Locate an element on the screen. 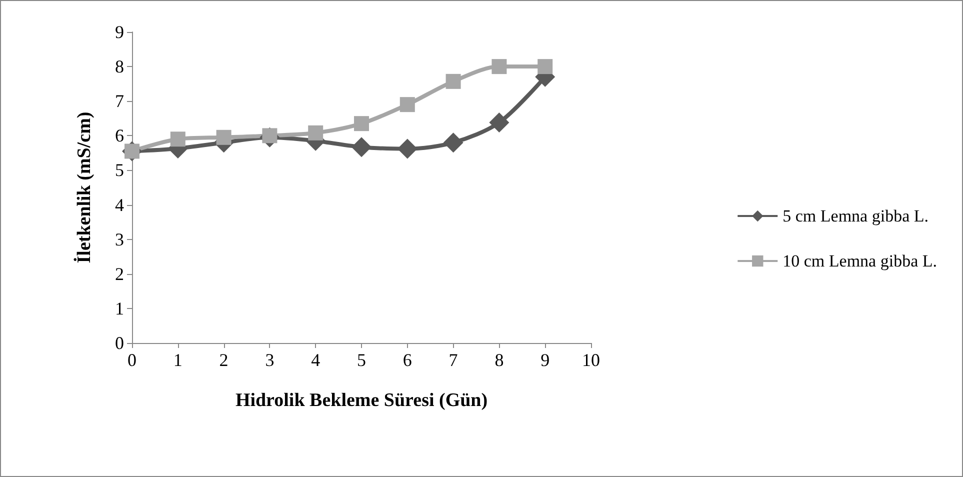 The width and height of the screenshot is (963, 477). y-tick-label: 6 is located at coordinates (119, 136).